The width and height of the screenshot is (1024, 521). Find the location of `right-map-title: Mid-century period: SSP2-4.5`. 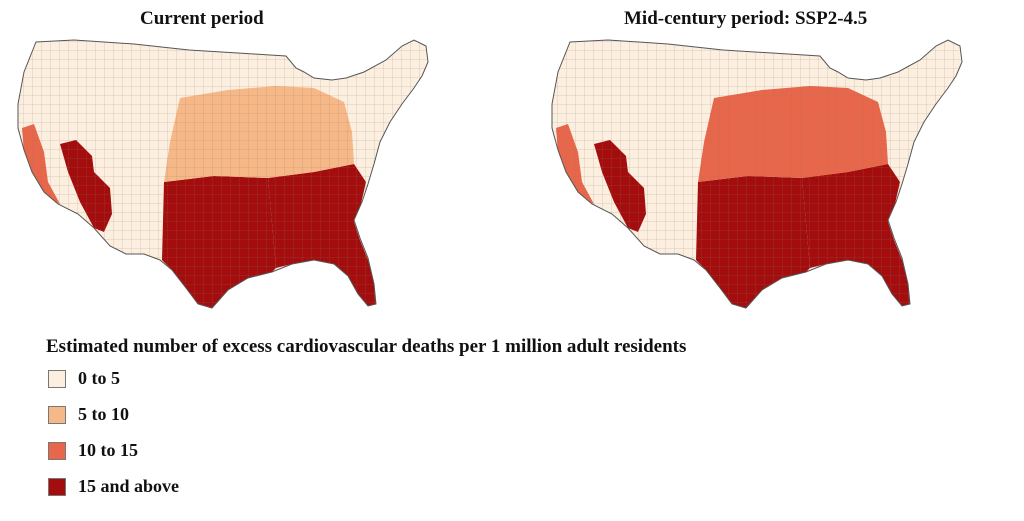

right-map-title: Mid-century period: SSP2-4.5 is located at coordinates (746, 18).